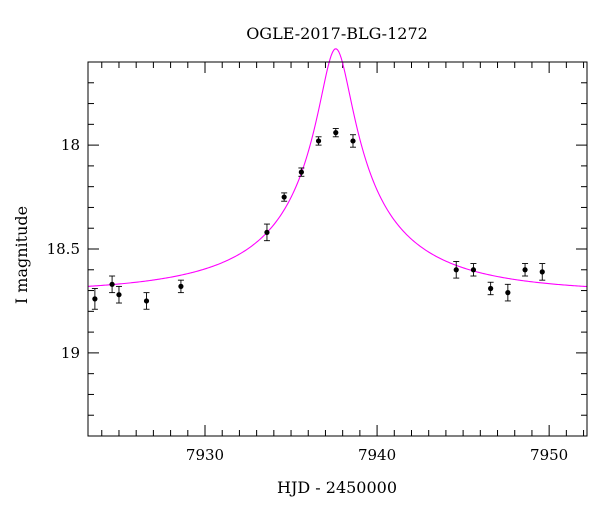  What do you see at coordinates (377, 455) in the screenshot?
I see `x-tick-label: 7940` at bounding box center [377, 455].